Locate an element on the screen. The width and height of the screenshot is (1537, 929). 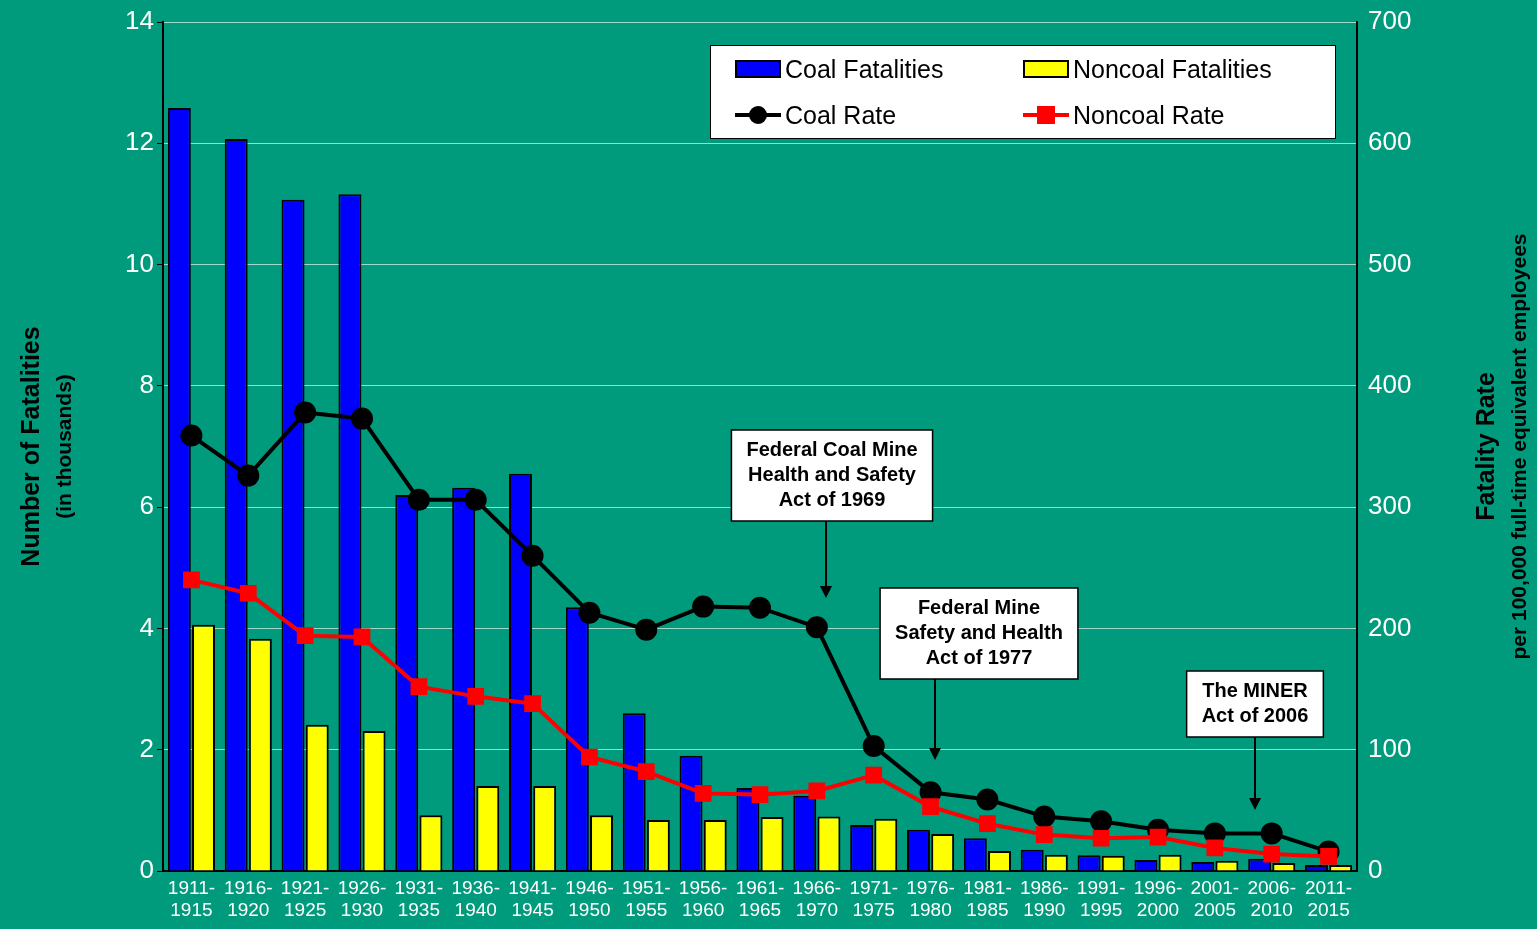
x-tick-label: 1991-1995 is located at coordinates (1101, 898).